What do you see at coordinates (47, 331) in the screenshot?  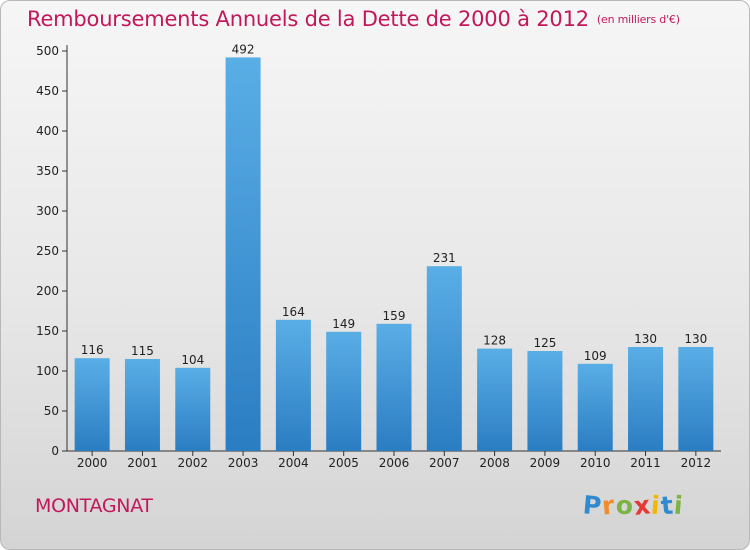 I see `y-tick-label: 150` at bounding box center [47, 331].